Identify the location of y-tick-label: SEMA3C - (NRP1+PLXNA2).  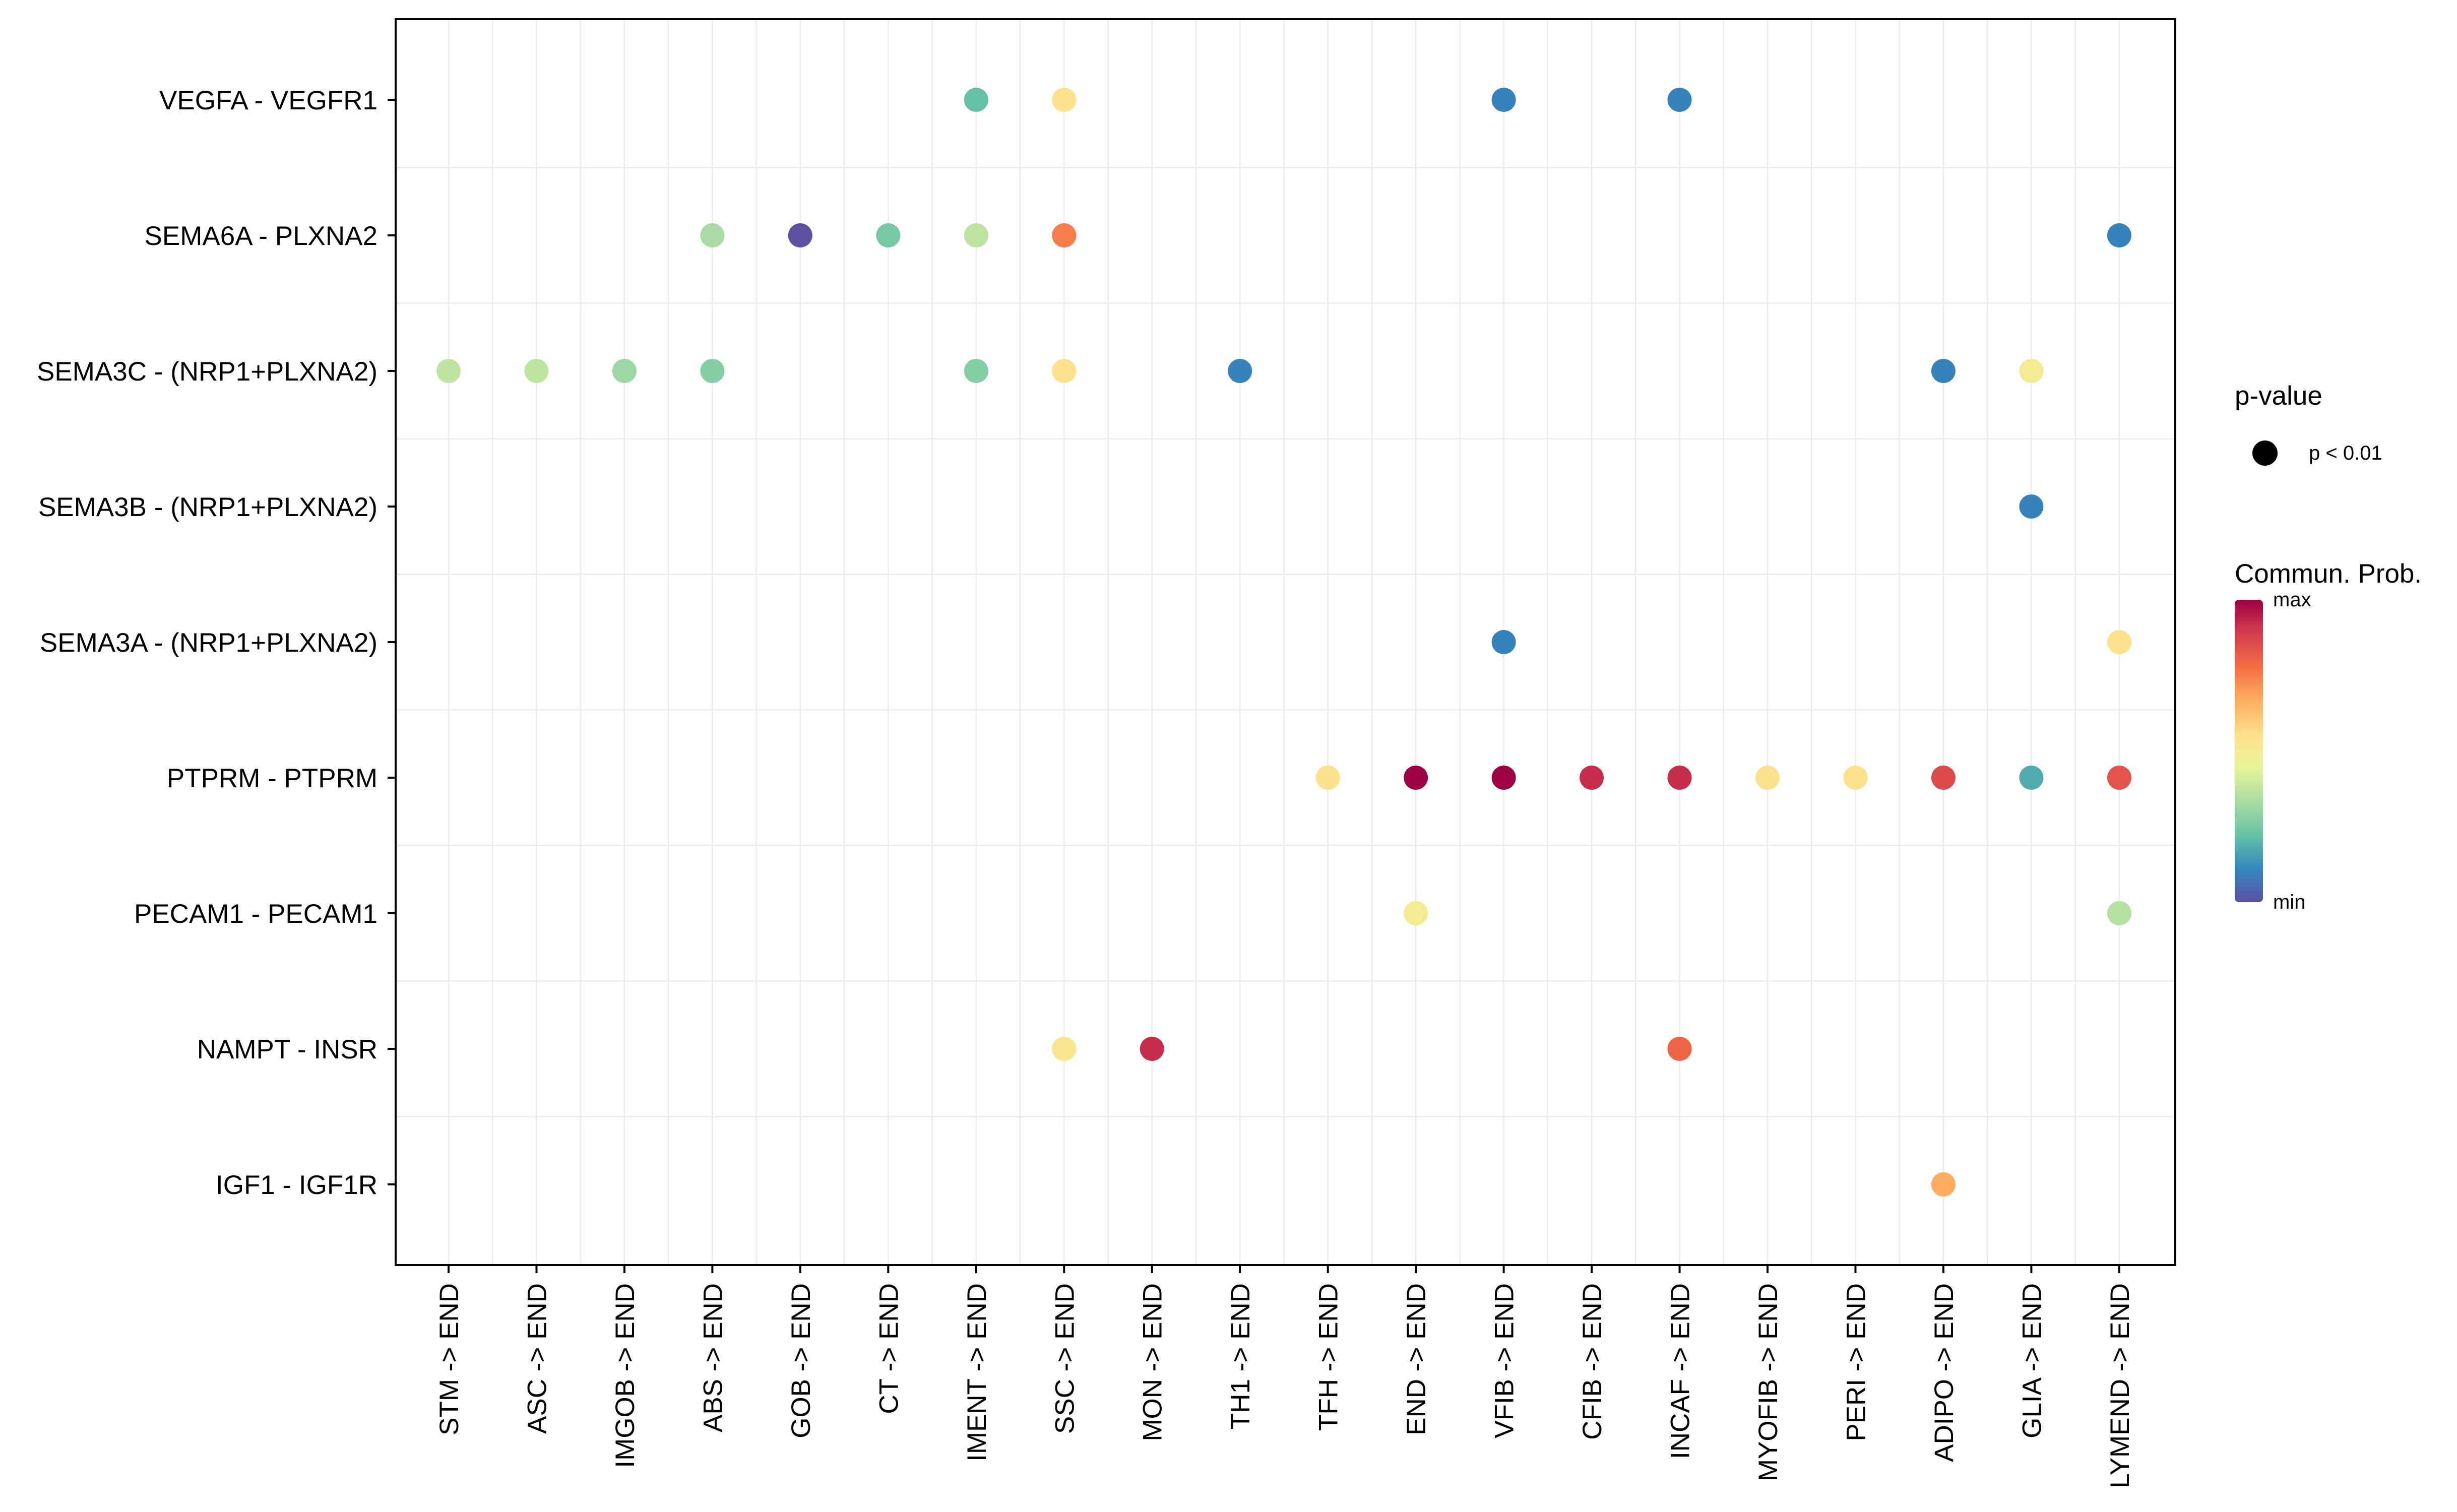
(207, 372).